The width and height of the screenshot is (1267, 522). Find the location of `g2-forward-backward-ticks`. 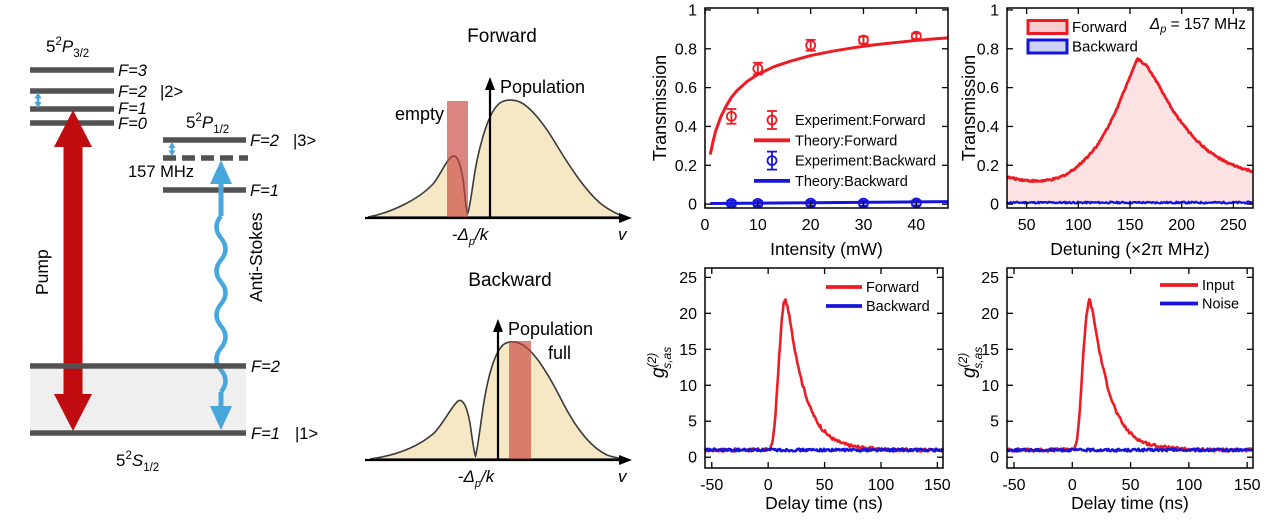

g2-forward-backward-ticks is located at coordinates (824, 368).